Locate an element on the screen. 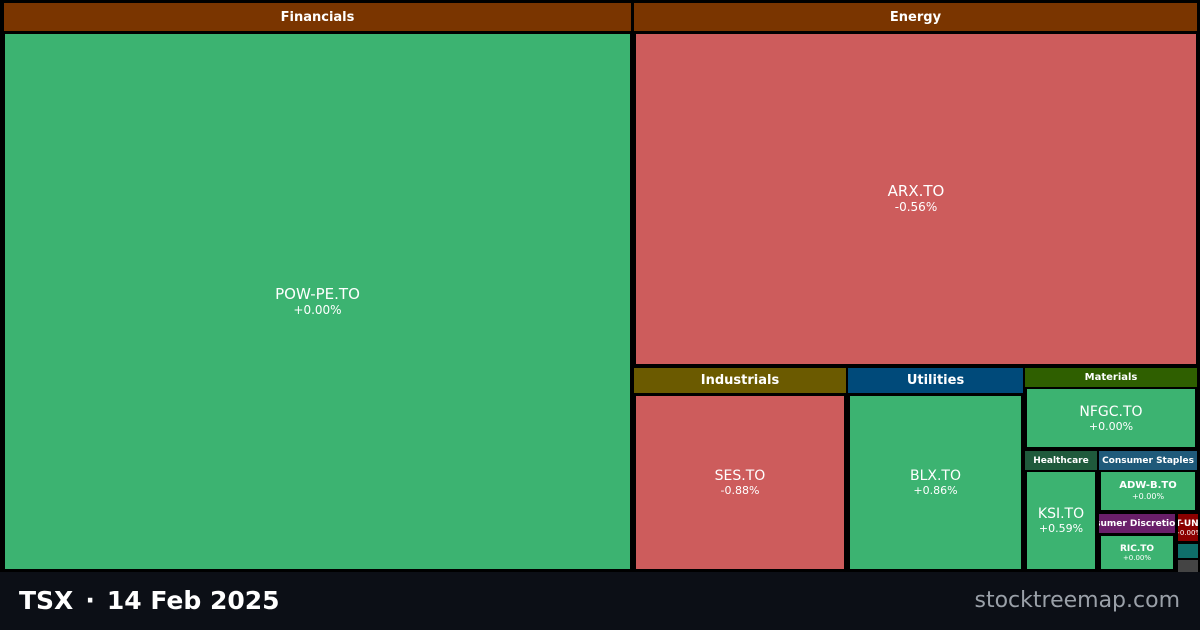  sector-header-energy: Energy is located at coordinates (915, 17).